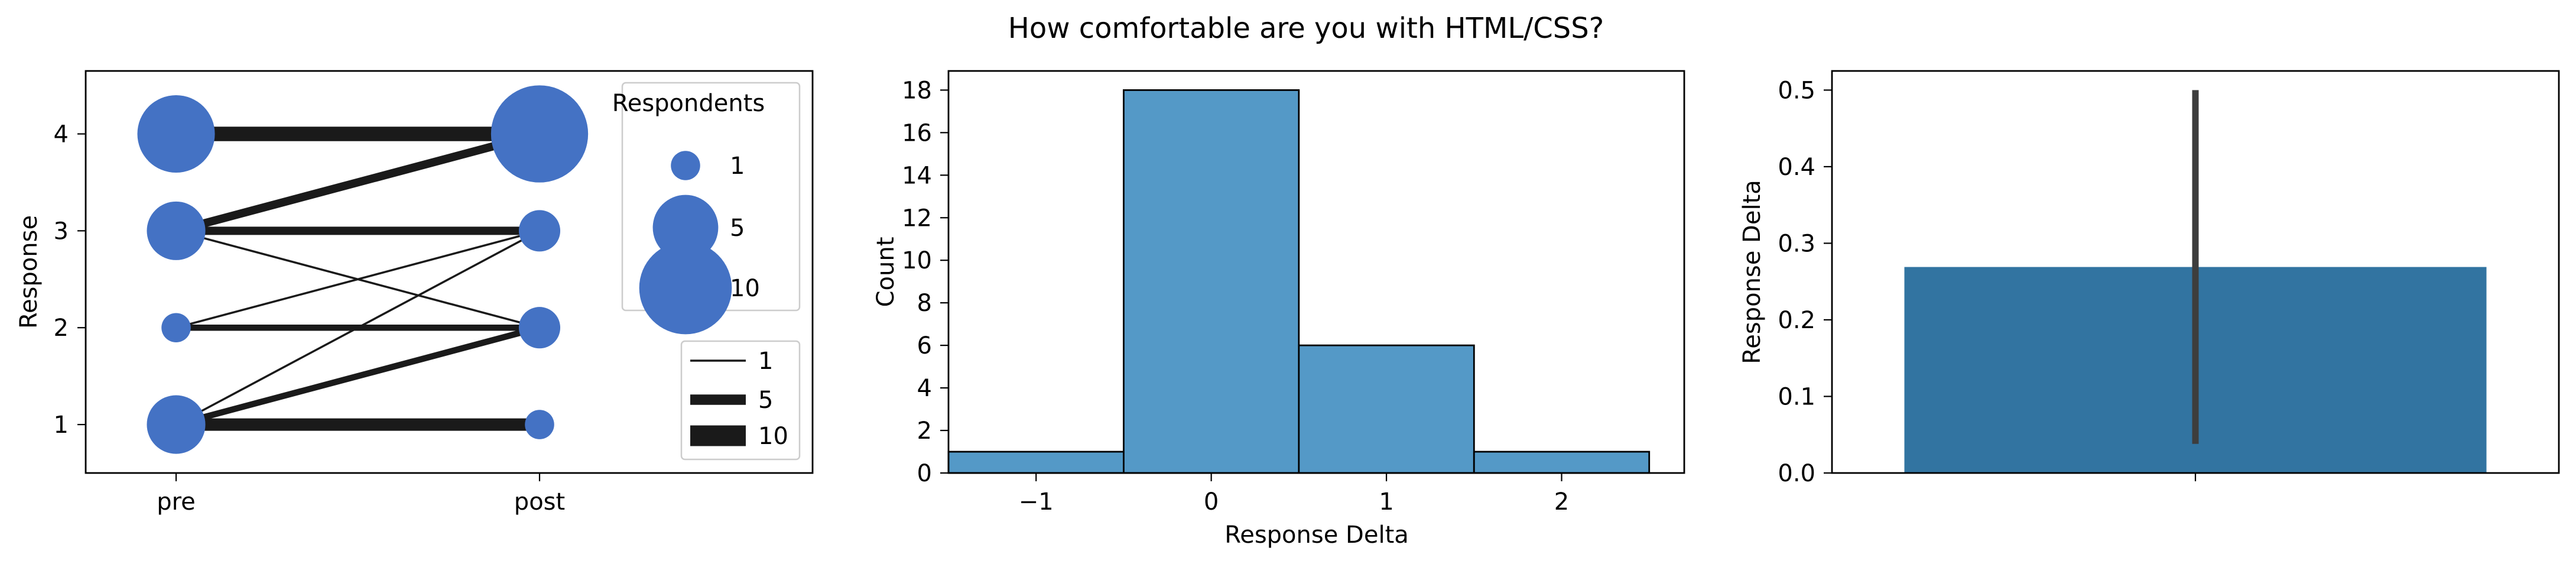  What do you see at coordinates (745, 288) in the screenshot?
I see `respondents-legend-label-2: 10` at bounding box center [745, 288].